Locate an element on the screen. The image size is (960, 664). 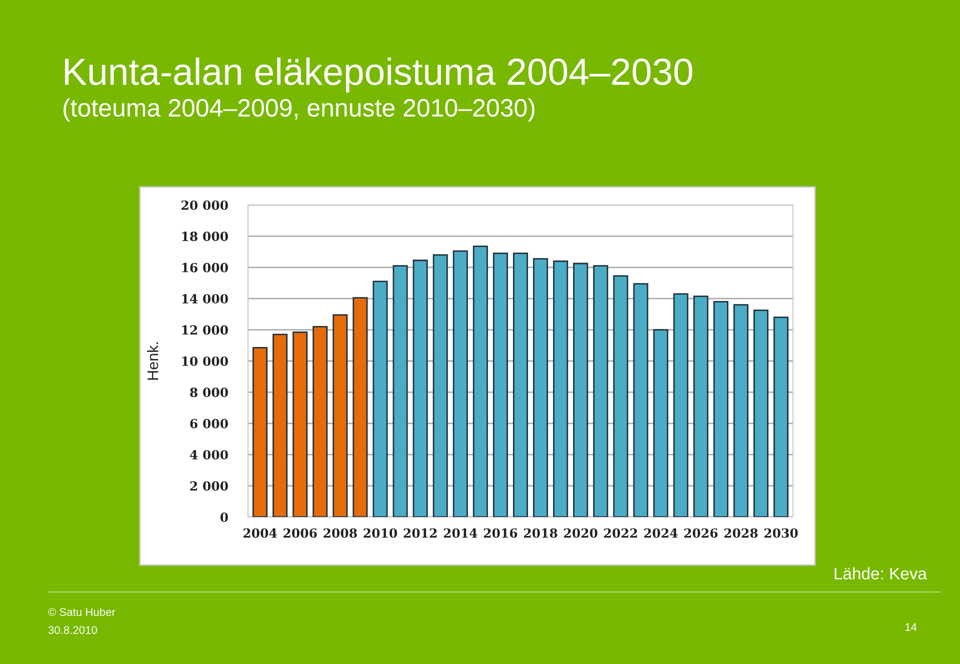
text: Lähde: Keva is located at coordinates (881, 573).